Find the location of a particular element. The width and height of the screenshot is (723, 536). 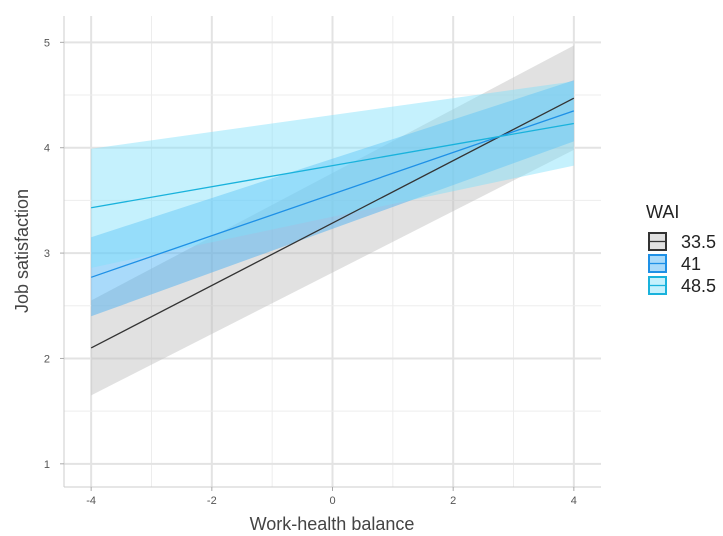

y-tick-label: 2 is located at coordinates (47, 359).